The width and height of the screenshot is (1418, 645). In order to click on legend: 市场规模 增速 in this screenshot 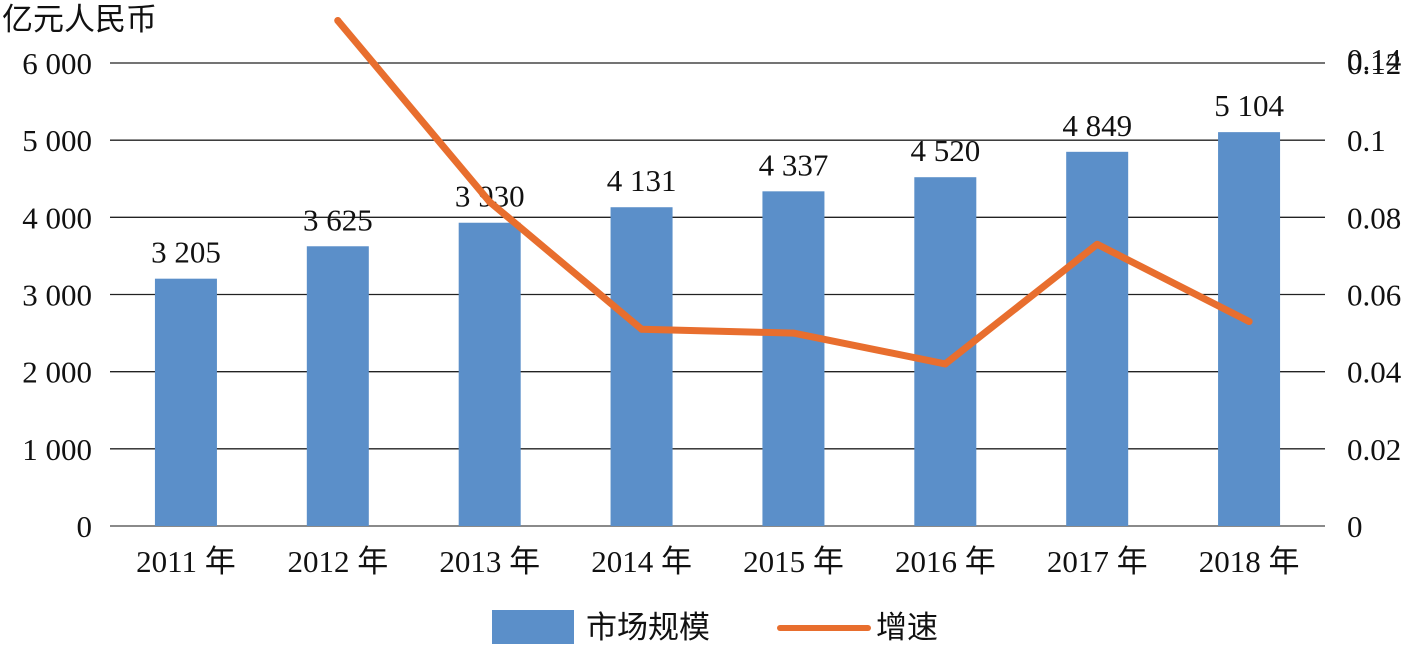, I will do `click(715, 627)`.